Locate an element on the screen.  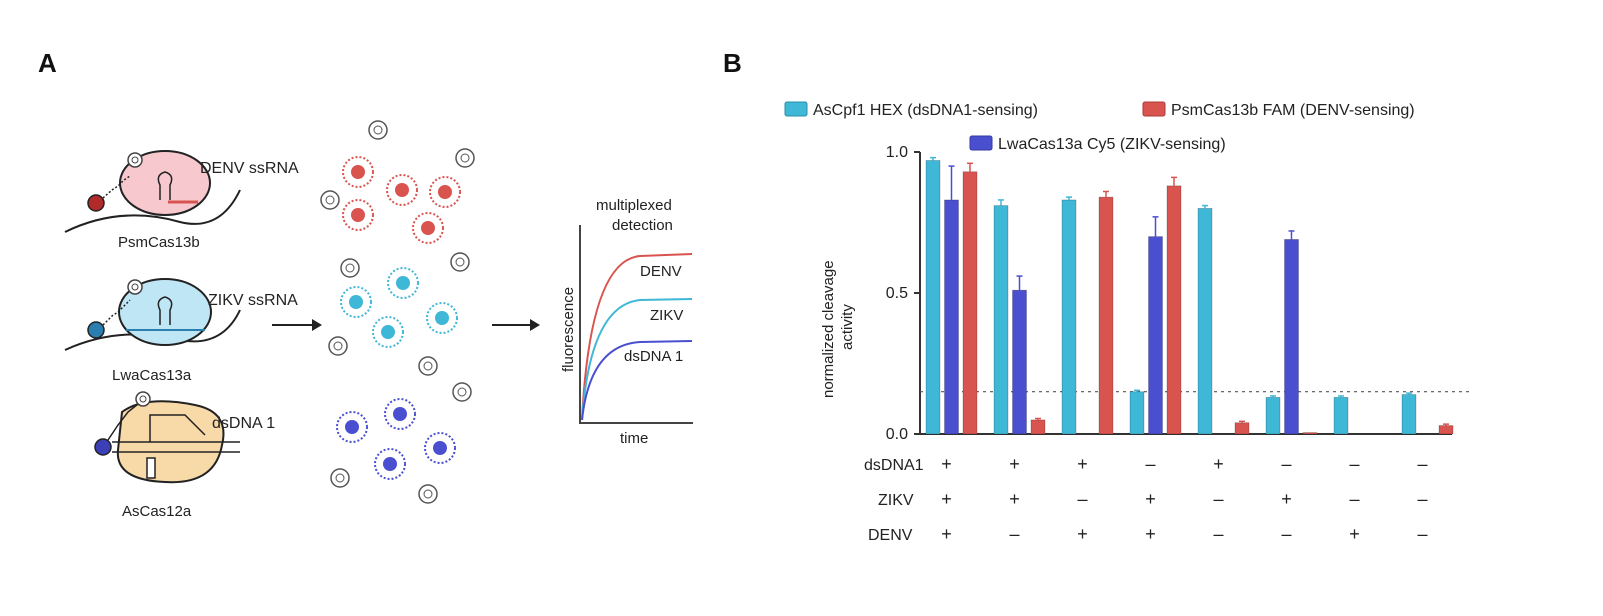
arrow-to-reporters is located at coordinates (297, 325).